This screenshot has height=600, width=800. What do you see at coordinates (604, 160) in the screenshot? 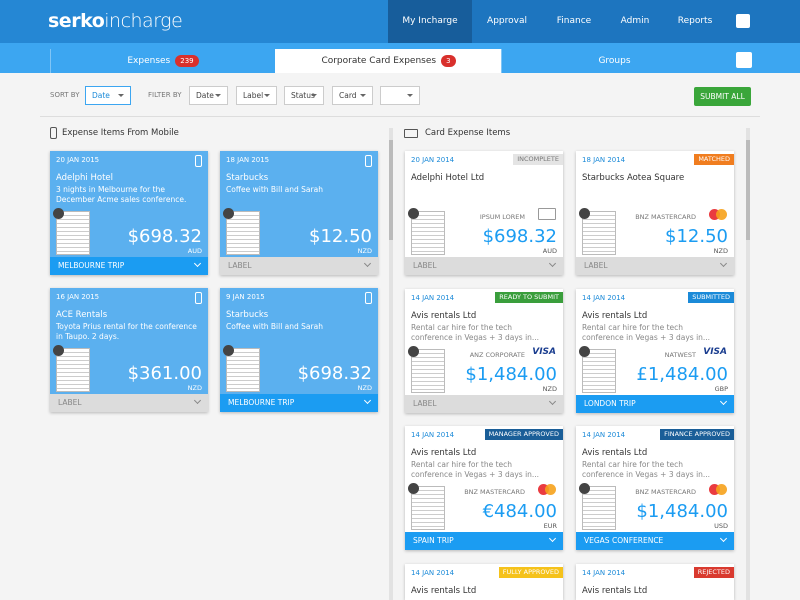
I see `date: 18 JAN 2014` at bounding box center [604, 160].